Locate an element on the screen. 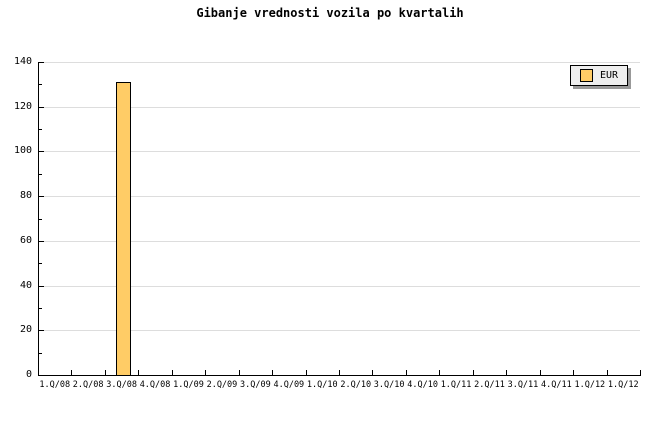 Image resolution: width=660 pixels, height=440 pixels. legend: EUR is located at coordinates (599, 75).